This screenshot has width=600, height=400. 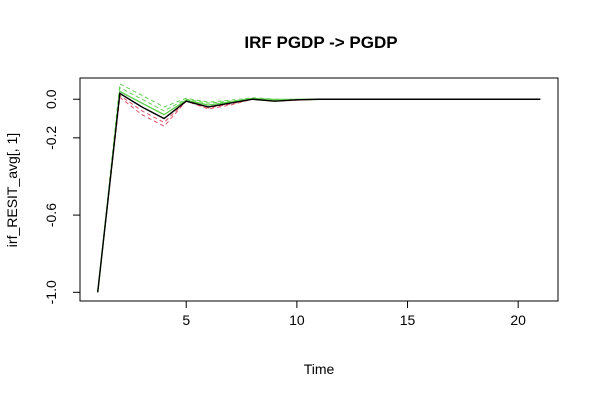 I want to click on x-tick-label: 5, so click(x=186, y=320).